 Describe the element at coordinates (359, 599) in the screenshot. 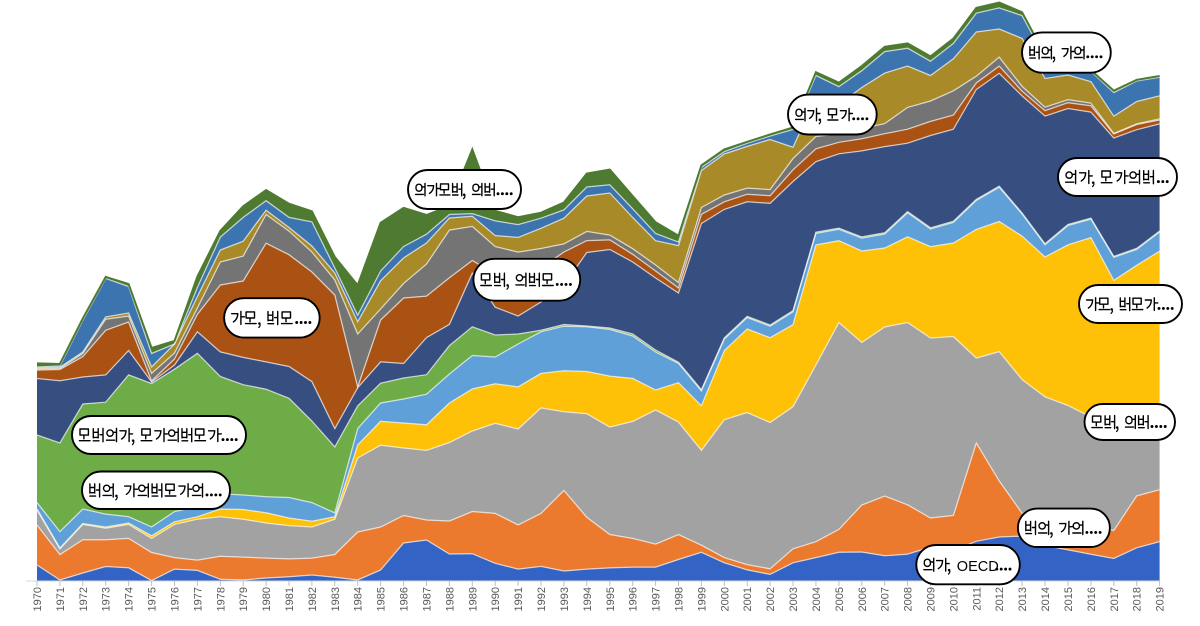

I see `svg-text: 1984` at that location.